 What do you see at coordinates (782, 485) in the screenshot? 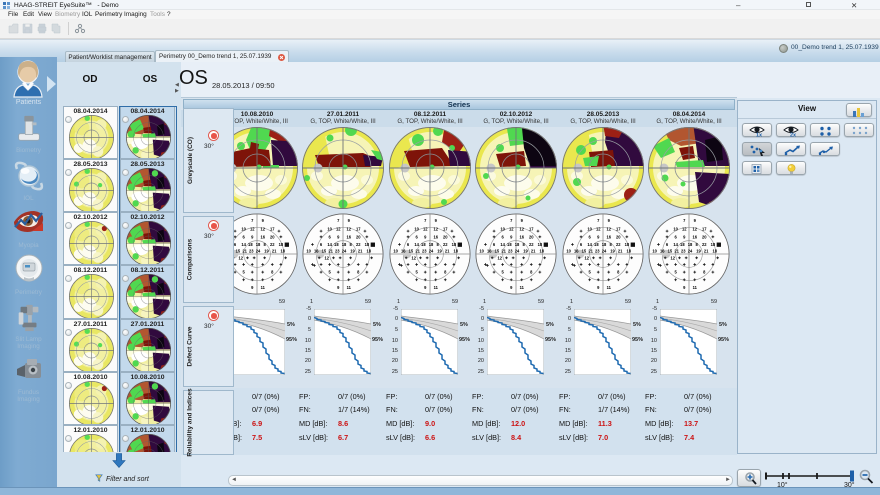
I see `svg-text: 10°` at bounding box center [782, 485].